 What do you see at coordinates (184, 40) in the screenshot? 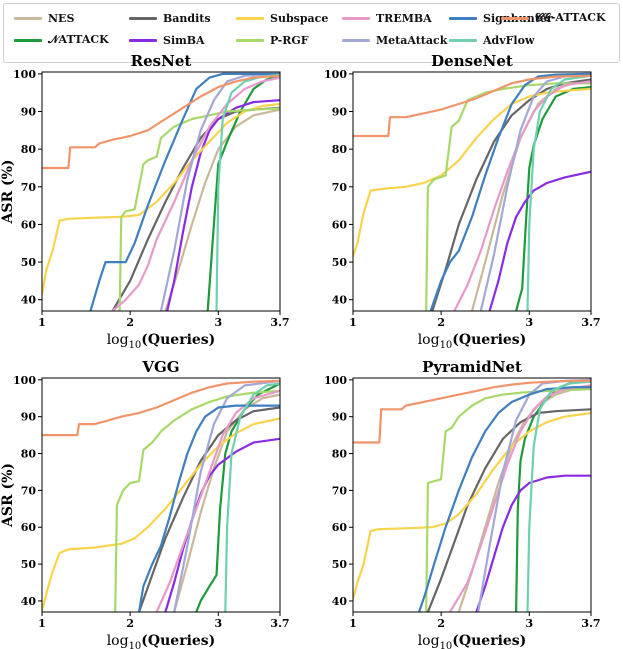
I see `legend-label: SimBA` at bounding box center [184, 40].